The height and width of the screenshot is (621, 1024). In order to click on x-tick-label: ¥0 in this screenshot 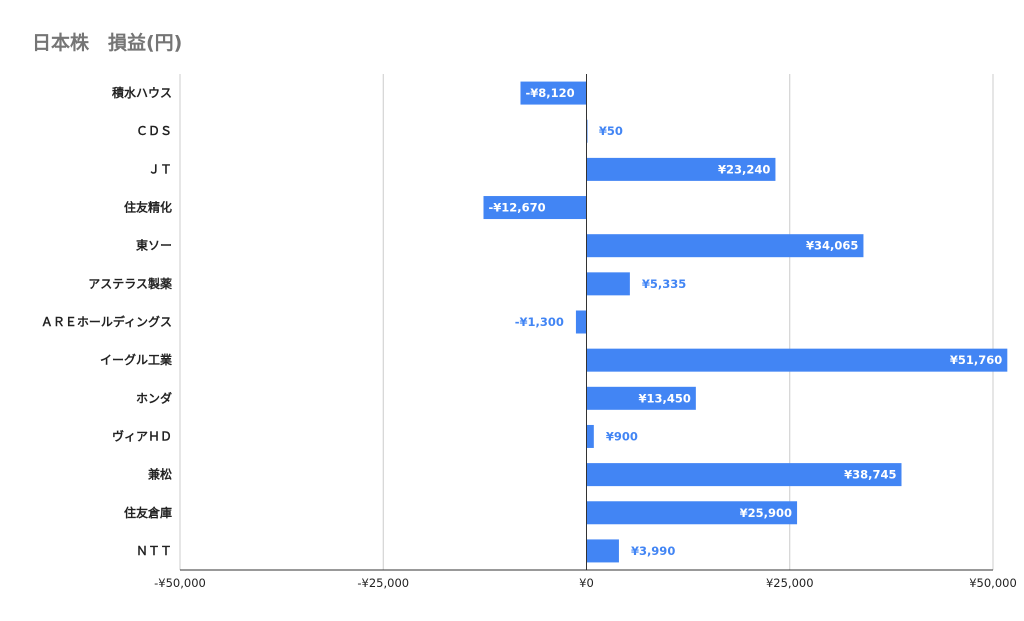, I will do `click(586, 583)`.